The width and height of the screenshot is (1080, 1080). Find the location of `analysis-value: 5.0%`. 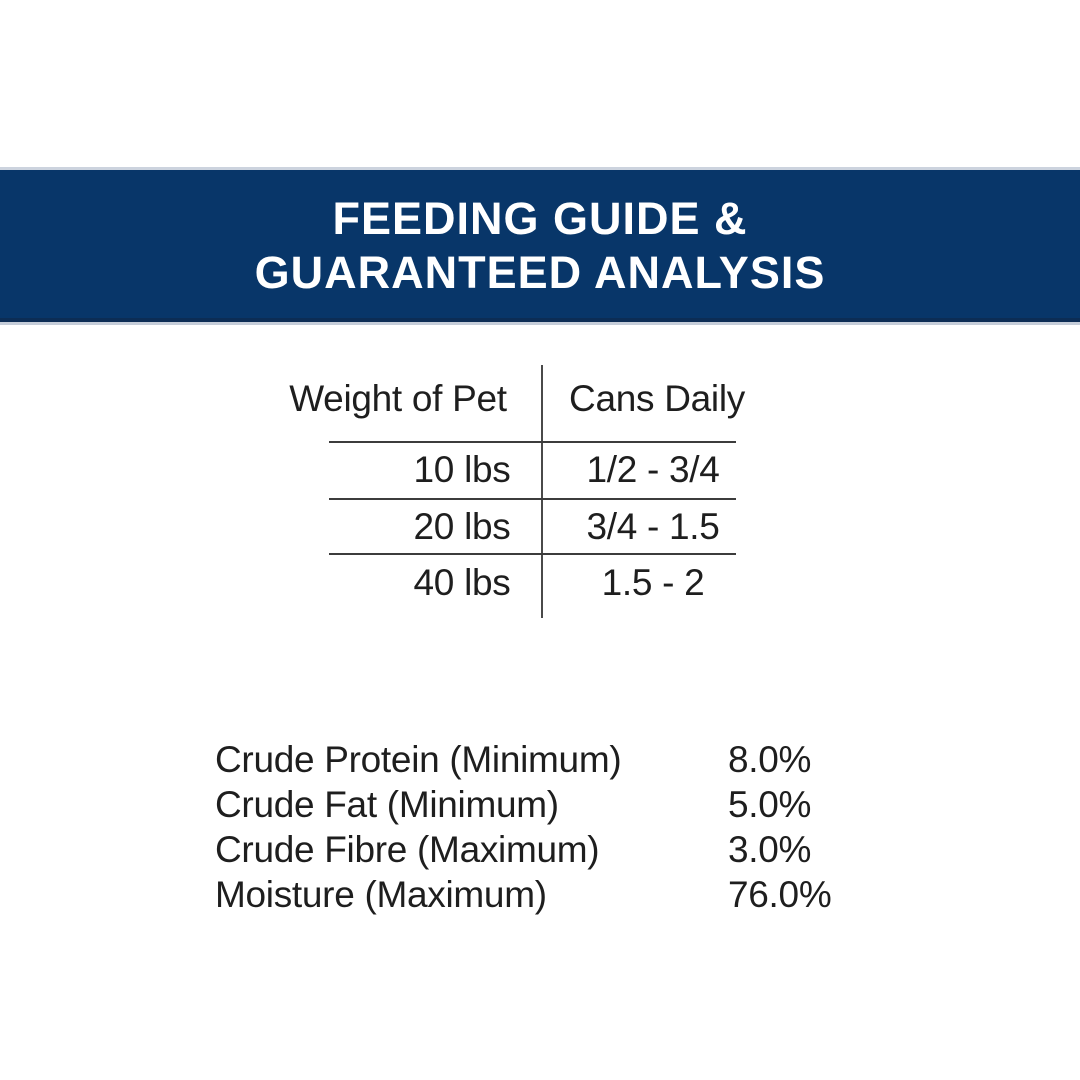

analysis-value: 5.0% is located at coordinates (770, 804).